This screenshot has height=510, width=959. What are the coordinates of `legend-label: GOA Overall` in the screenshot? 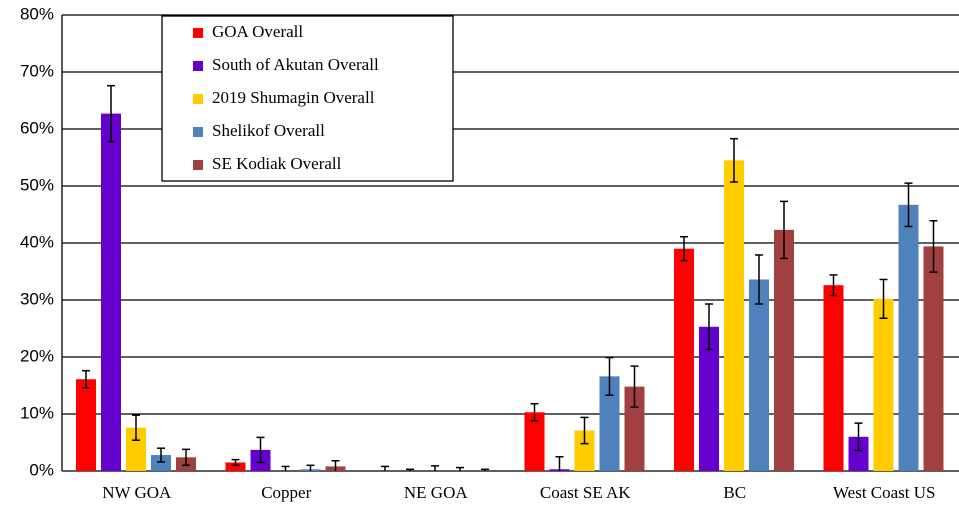 It's located at (257, 31).